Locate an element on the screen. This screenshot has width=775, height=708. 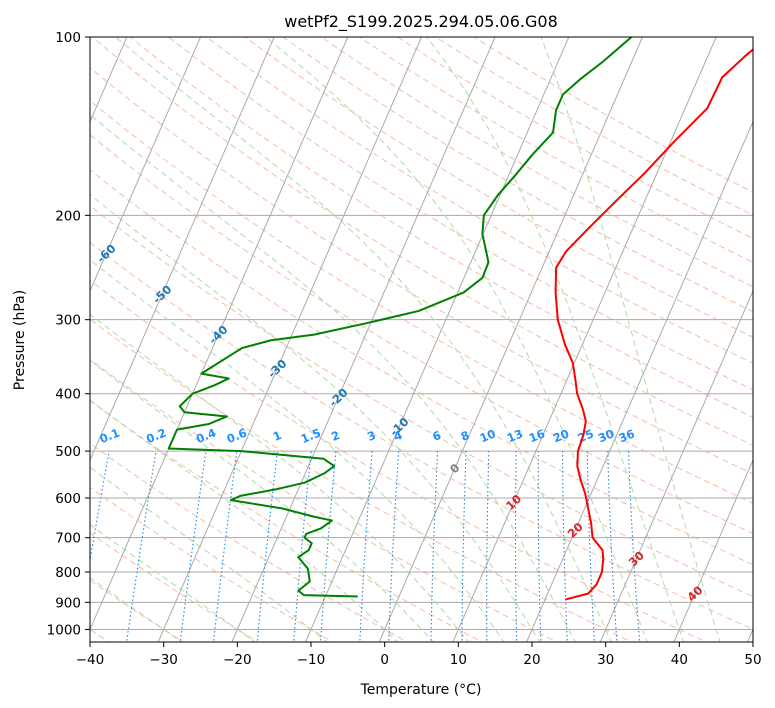
mixing-ratio-label: 16 is located at coordinates (537, 435).